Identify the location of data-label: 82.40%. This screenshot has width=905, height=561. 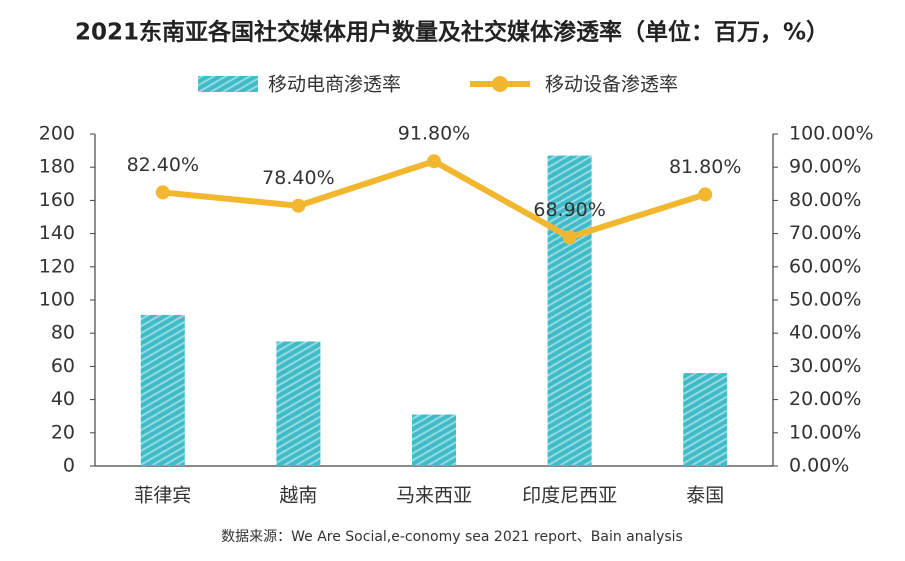
(163, 165).